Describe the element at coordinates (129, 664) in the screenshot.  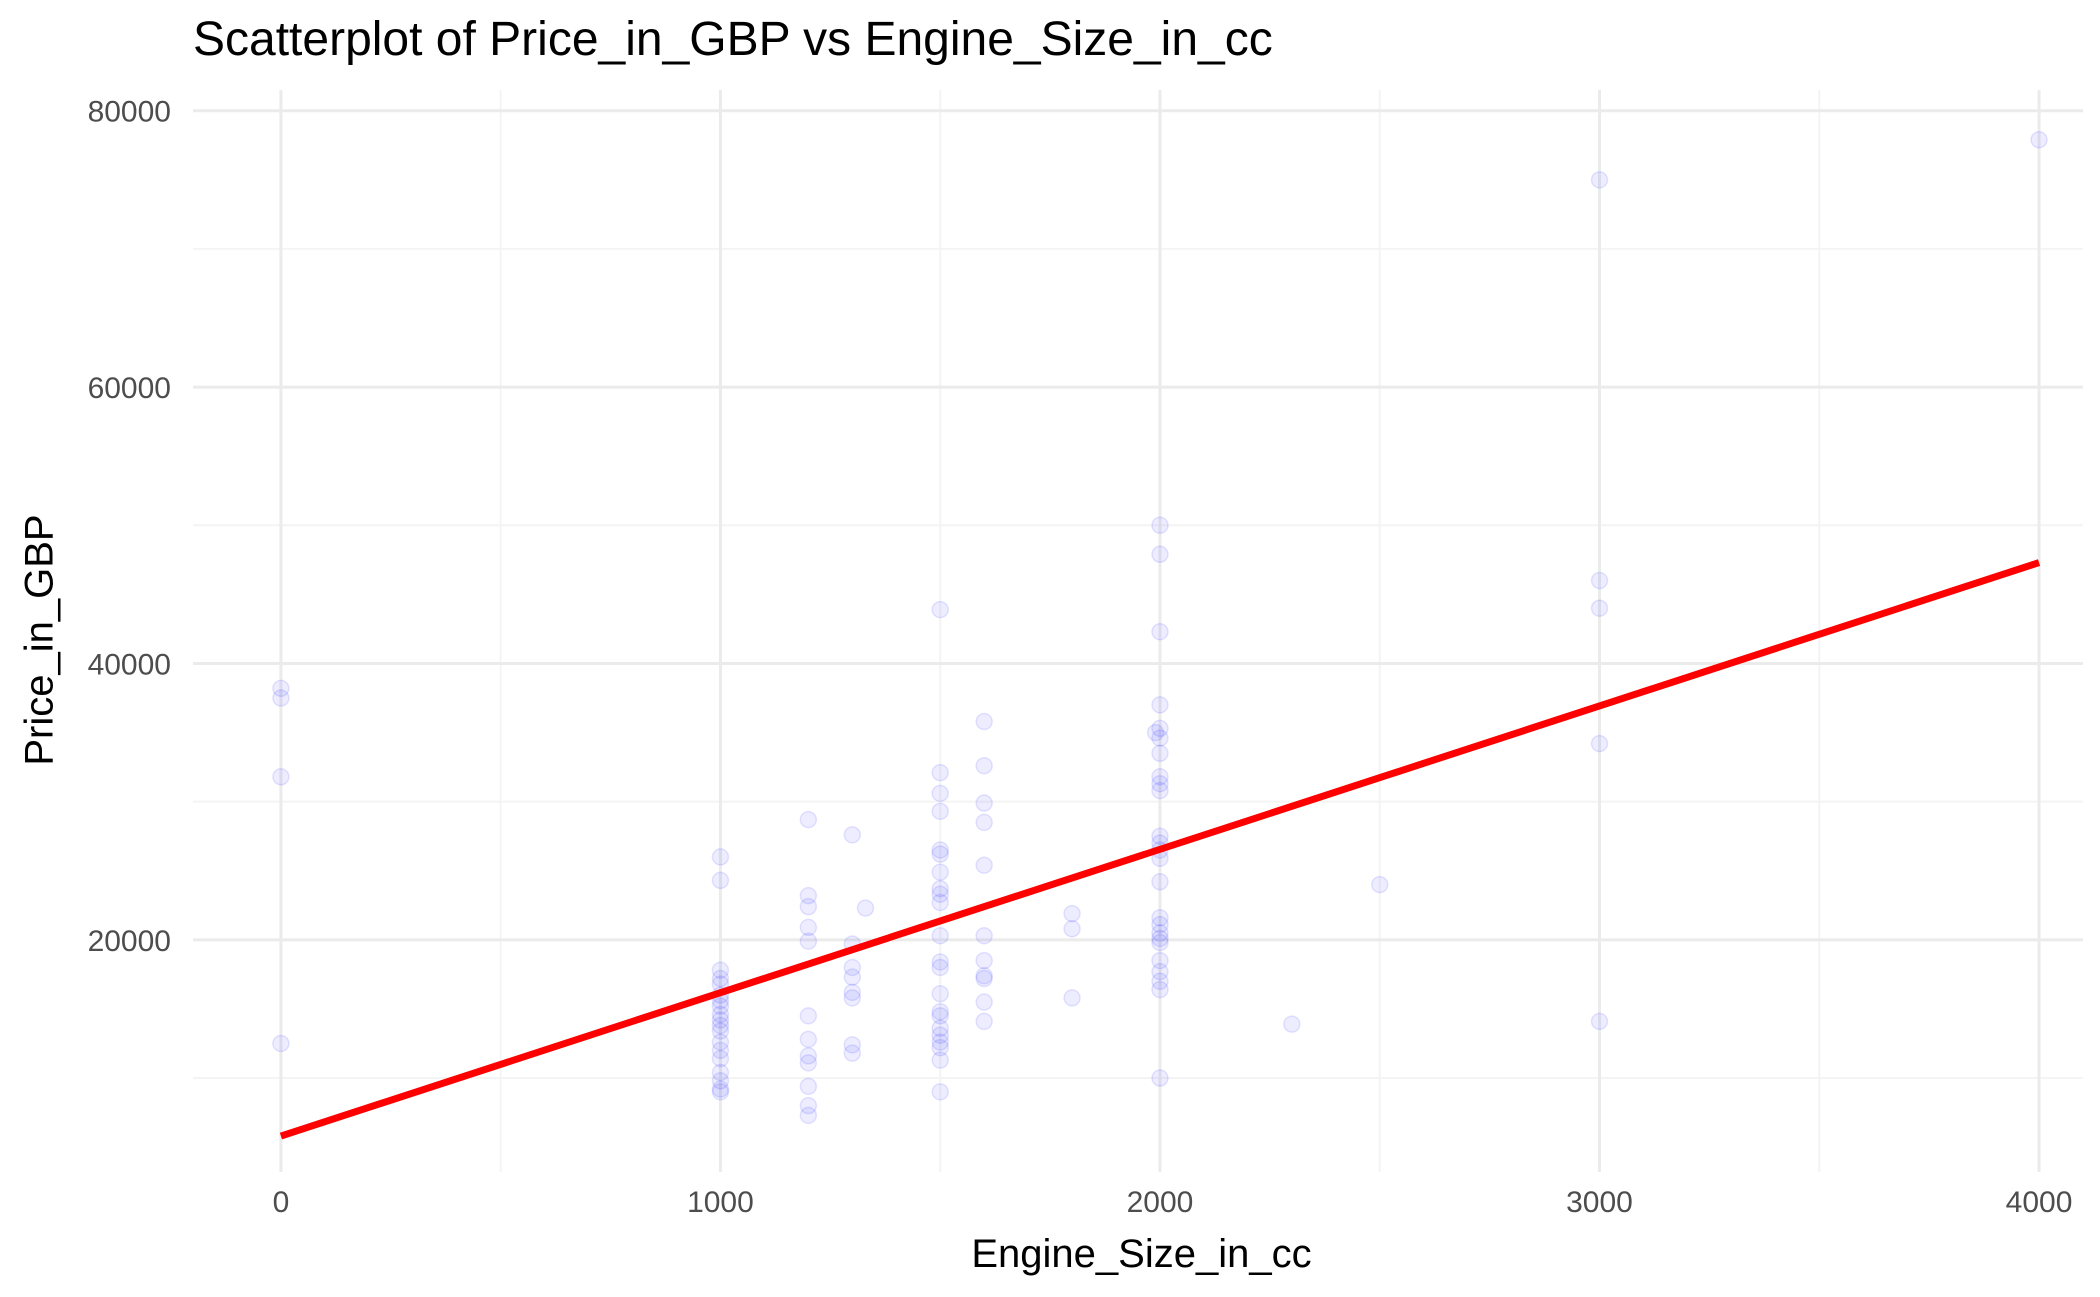
I see `y-tick-label: 40000` at that location.